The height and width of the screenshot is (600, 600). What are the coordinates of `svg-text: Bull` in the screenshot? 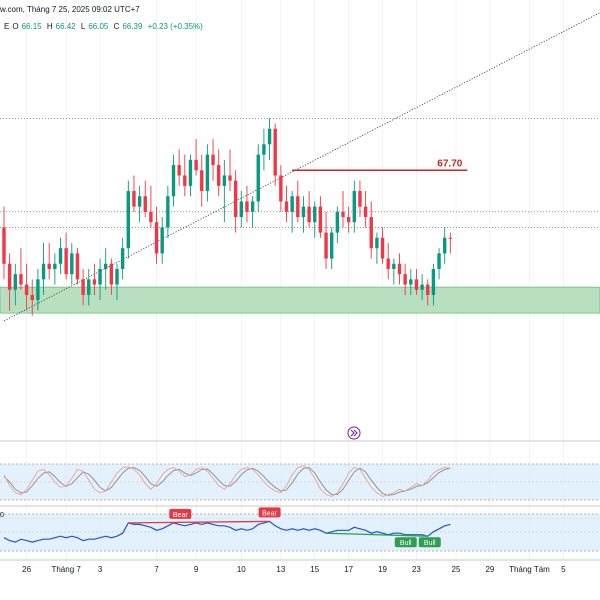 It's located at (430, 543).